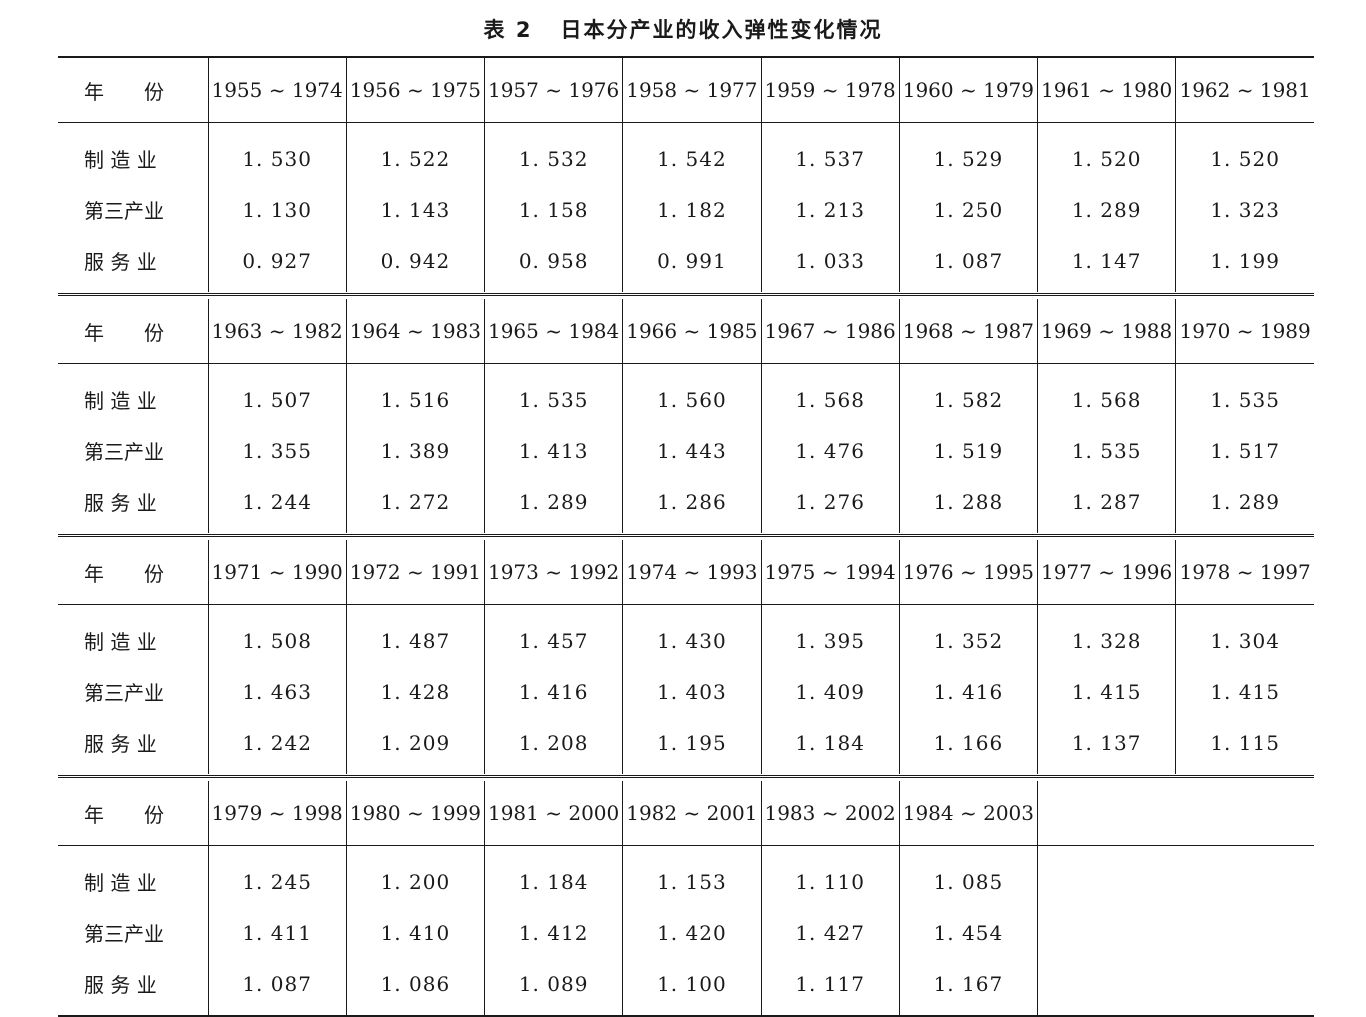  What do you see at coordinates (1106, 331) in the screenshot?
I see `period-header-cell: 1969 ~ 1988` at bounding box center [1106, 331].